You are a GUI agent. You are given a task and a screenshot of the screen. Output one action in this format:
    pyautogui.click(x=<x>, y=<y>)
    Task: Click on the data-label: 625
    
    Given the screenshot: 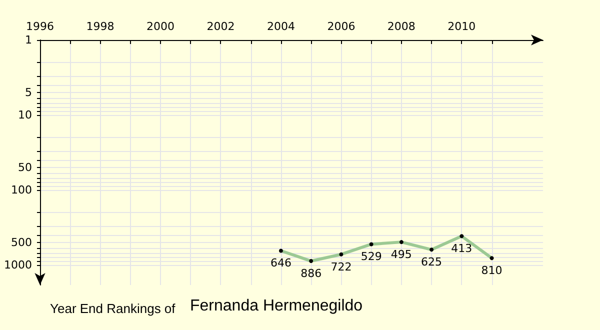 What is the action you would take?
    pyautogui.click(x=431, y=262)
    